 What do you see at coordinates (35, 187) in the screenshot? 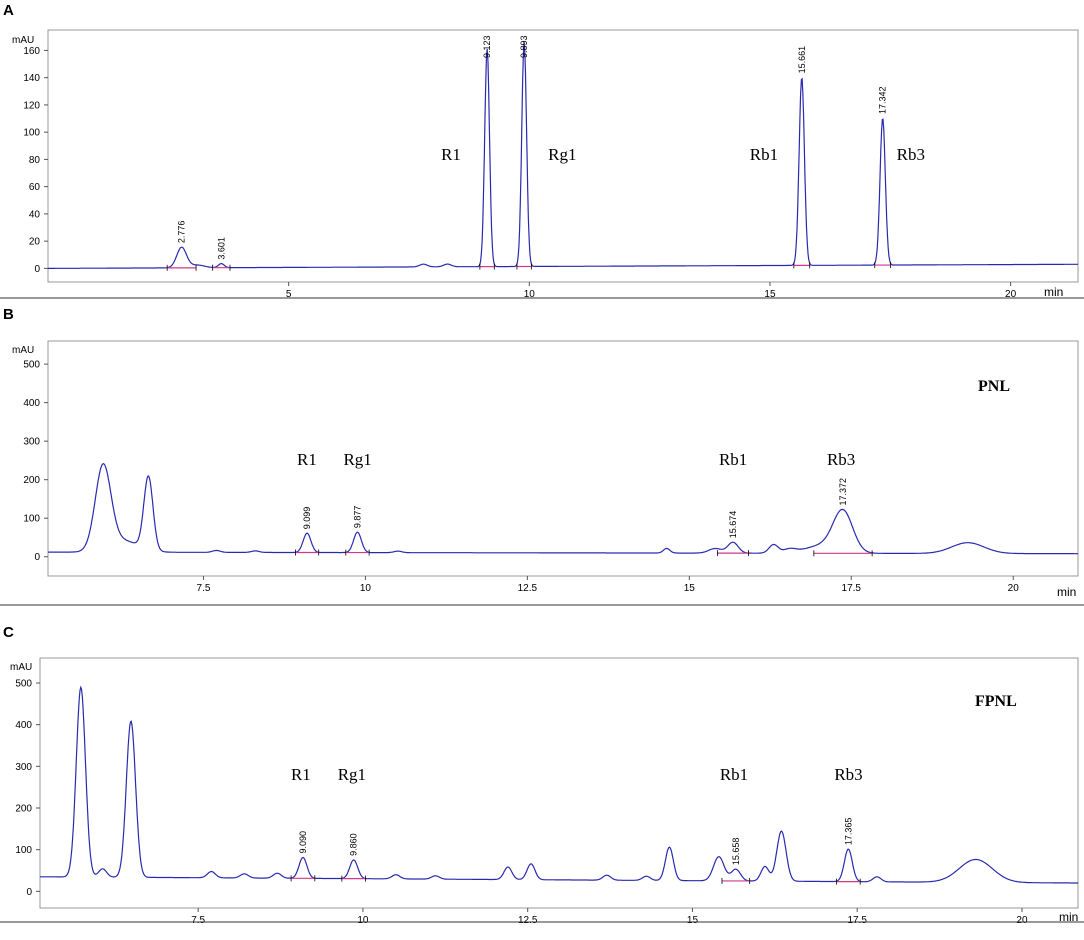
I see `y-tick-label: 60` at bounding box center [35, 187].